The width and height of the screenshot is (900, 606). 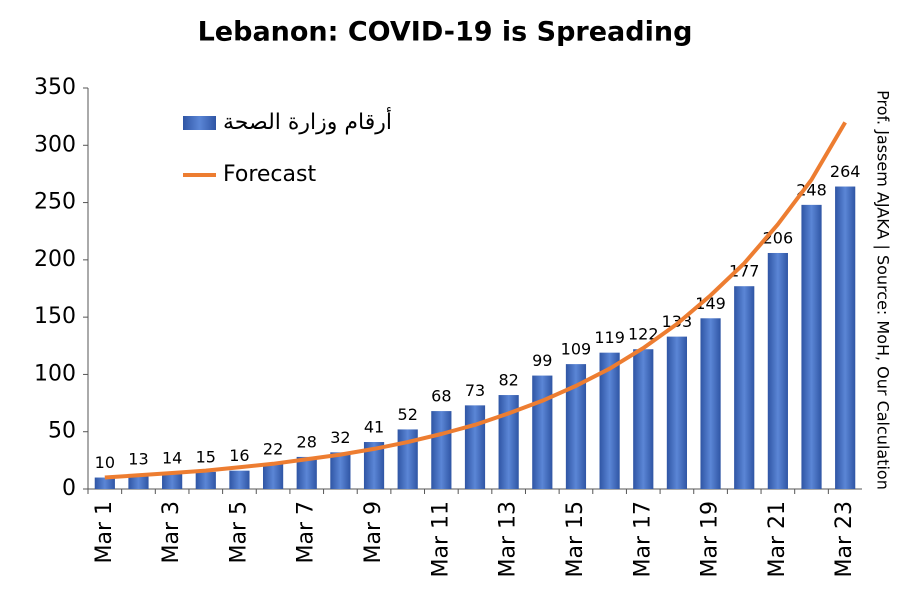 I want to click on y-tick-label: 100, so click(x=55, y=373).